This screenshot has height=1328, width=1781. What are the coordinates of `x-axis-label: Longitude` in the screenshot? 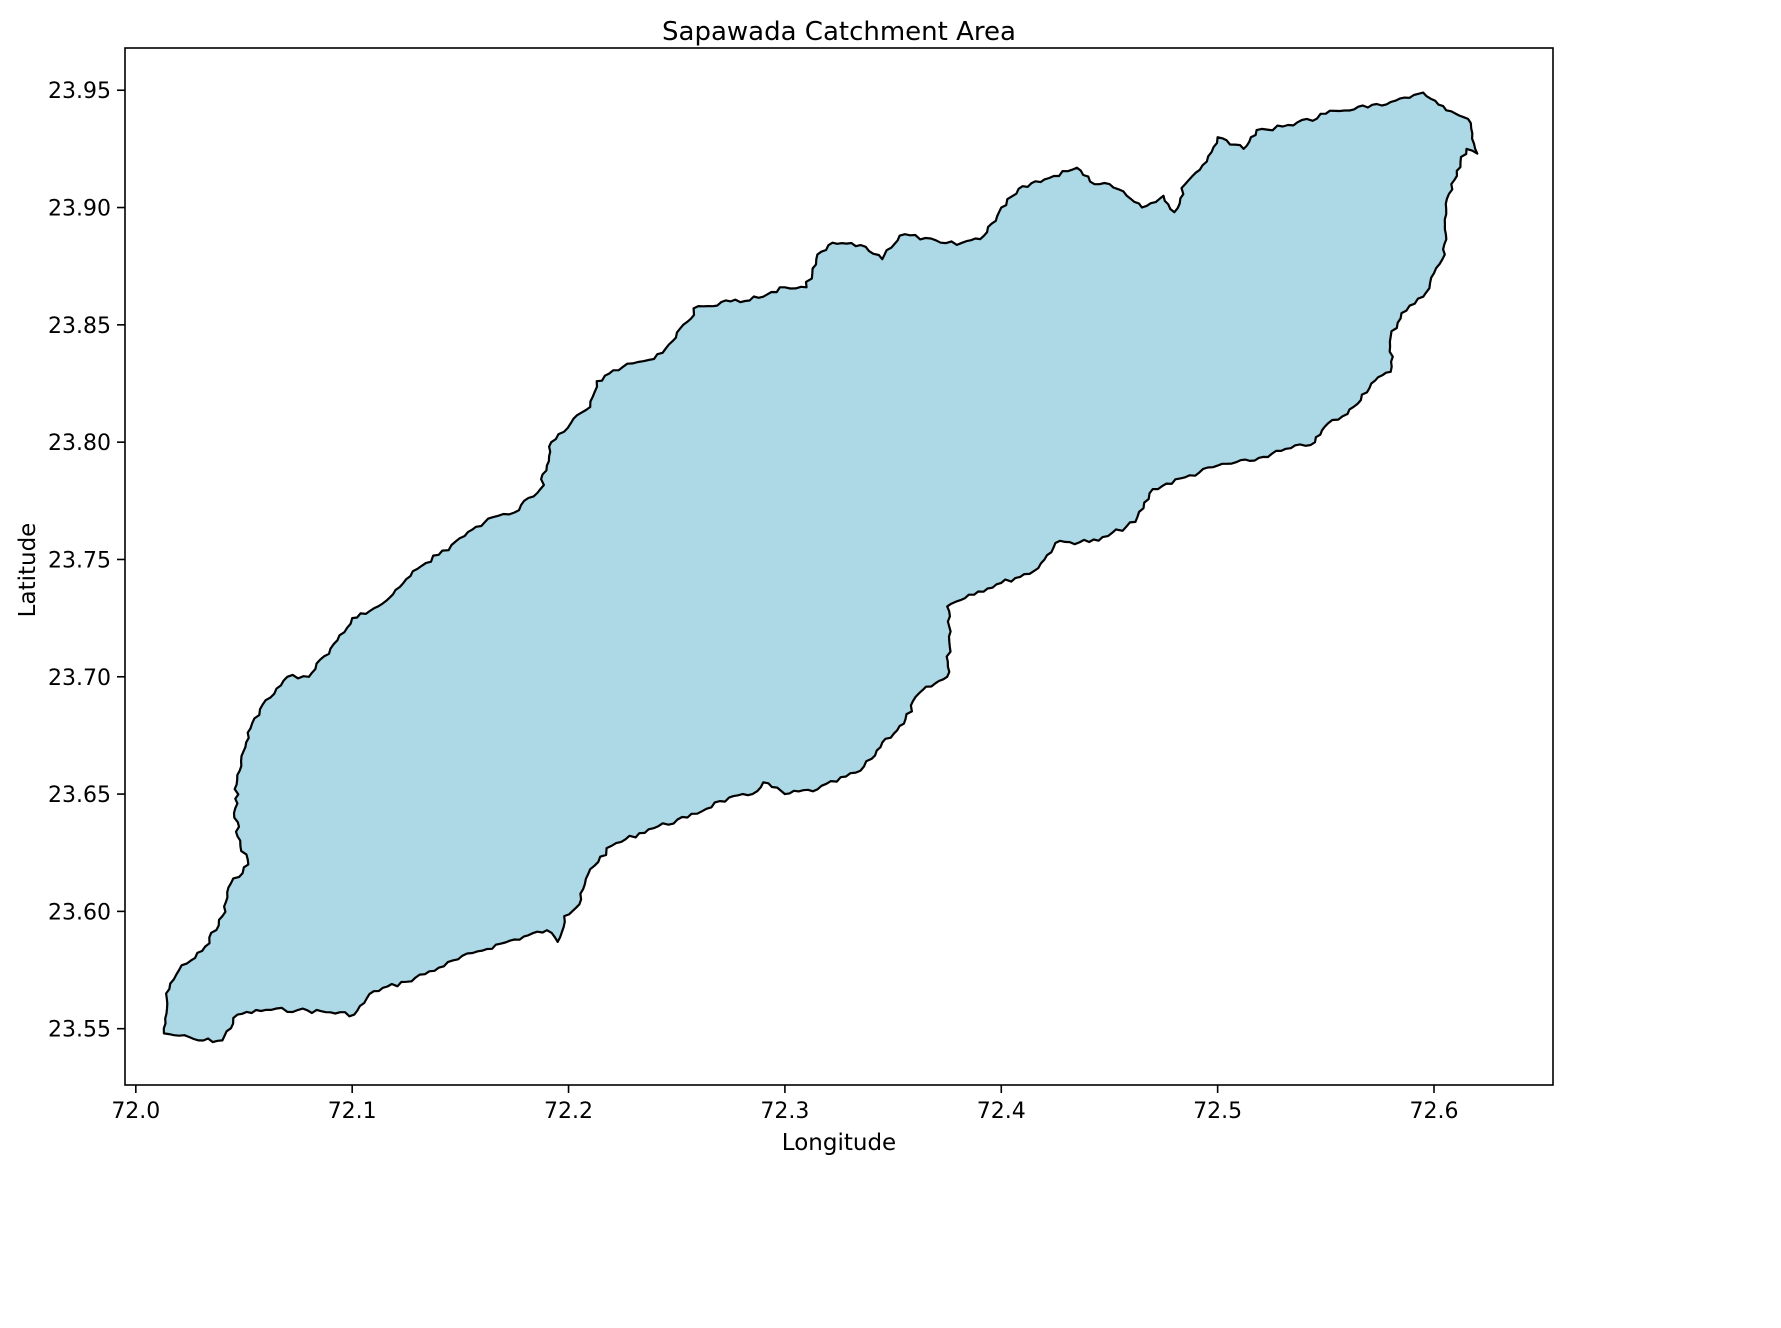 It's located at (839, 1143).